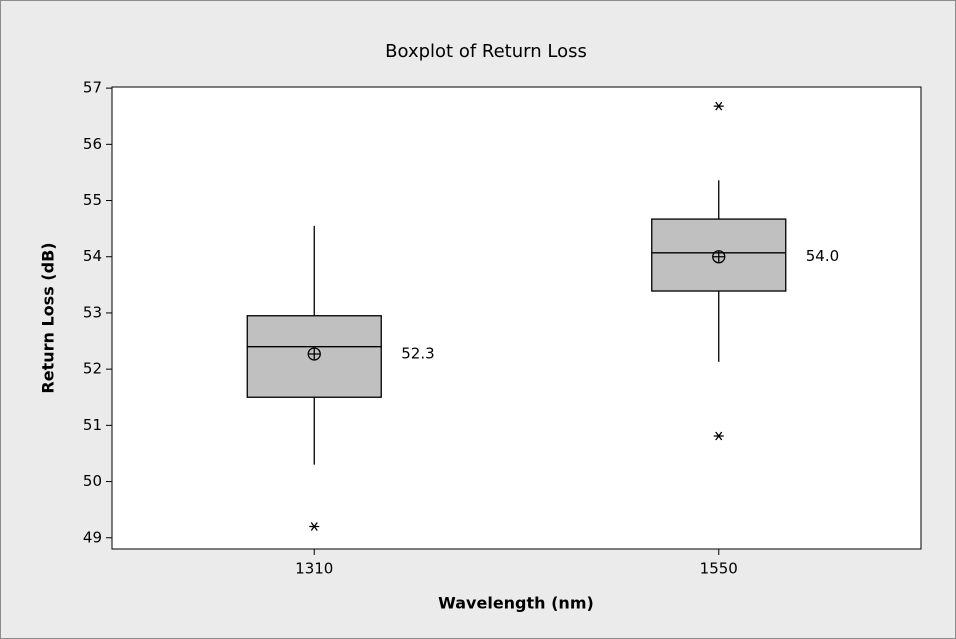 Image resolution: width=956 pixels, height=639 pixels. Describe the element at coordinates (92, 312) in the screenshot. I see `y-tick-label: 53` at that location.